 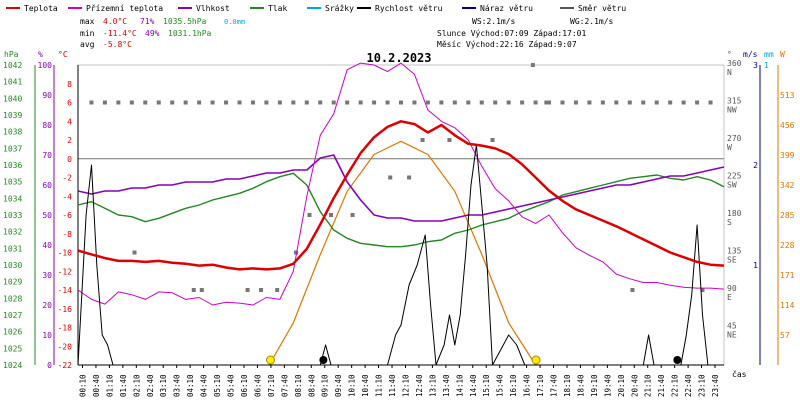 What do you see at coordinates (432, 385) in the screenshot?
I see `time-tick-label: 13:10` at bounding box center [432, 385].